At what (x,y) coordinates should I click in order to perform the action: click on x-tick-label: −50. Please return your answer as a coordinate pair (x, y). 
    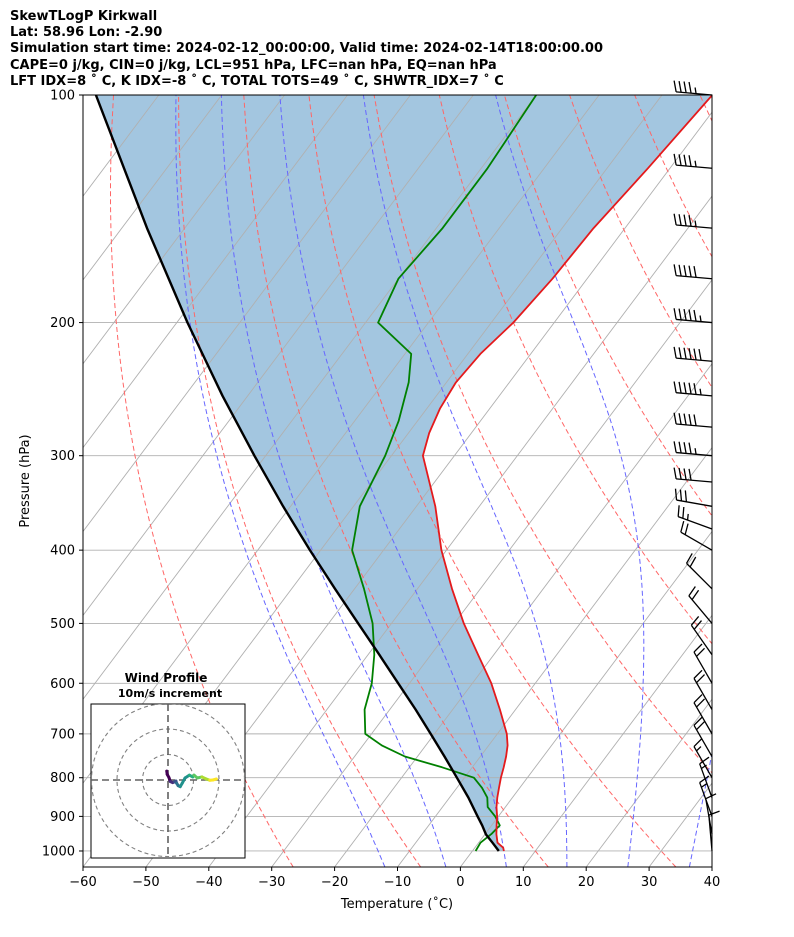
    Looking at the image, I should click on (145, 882).